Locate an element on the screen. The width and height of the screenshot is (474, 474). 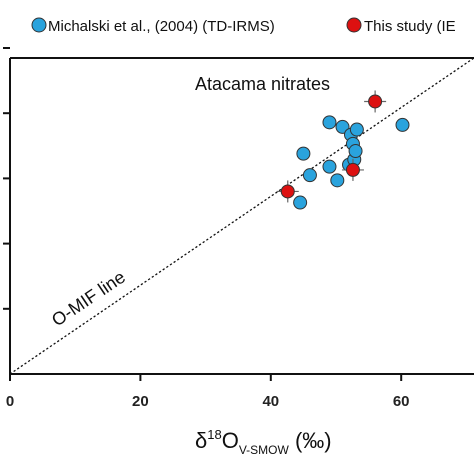
legend-label-michalski: Michalski et al., (2004) (TD-IRMS) is located at coordinates (161, 26).